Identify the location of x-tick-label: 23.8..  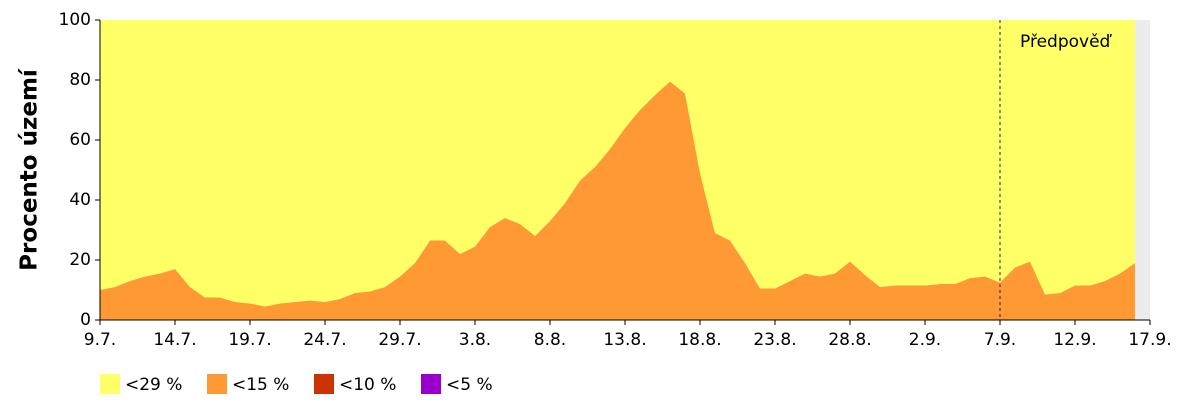
(774, 340).